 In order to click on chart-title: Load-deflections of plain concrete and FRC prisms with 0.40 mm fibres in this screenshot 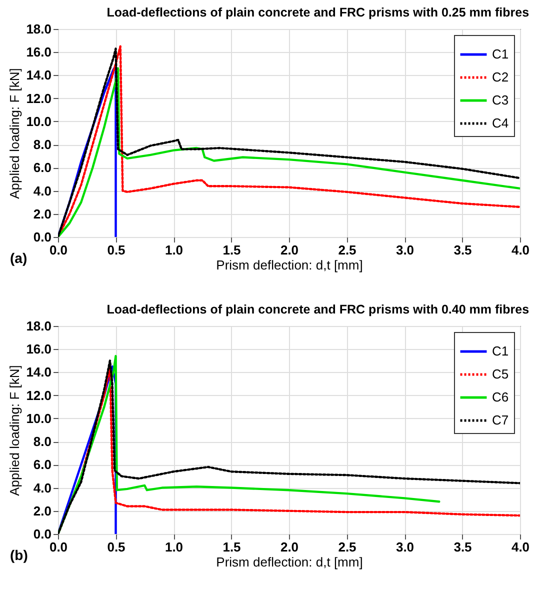, I will do `click(318, 309)`.